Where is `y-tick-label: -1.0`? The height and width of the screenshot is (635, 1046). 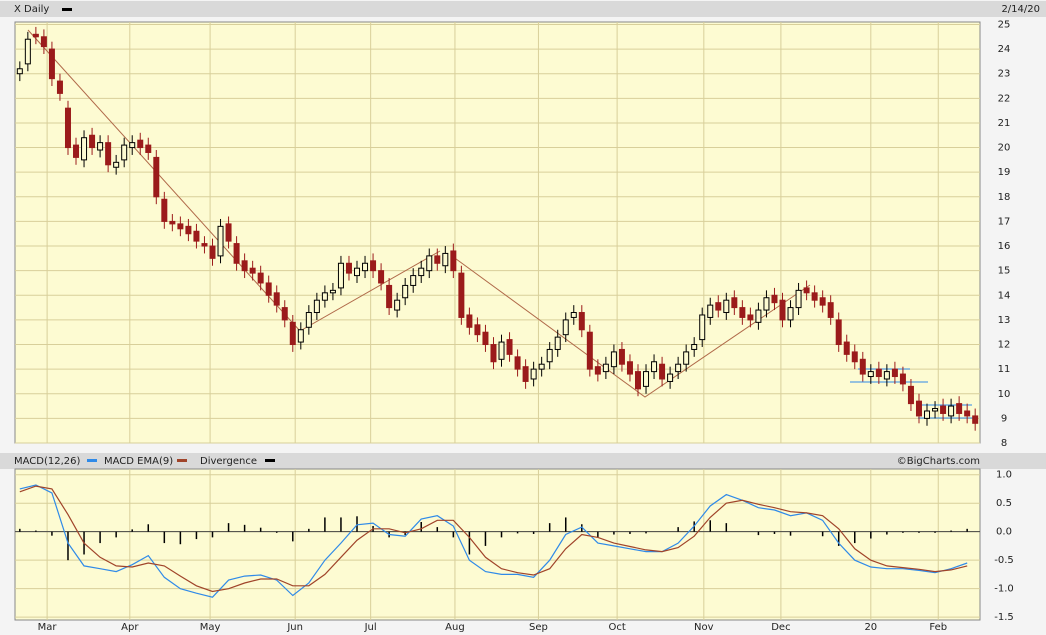 y-tick-label: -1.0 is located at coordinates (1004, 589).